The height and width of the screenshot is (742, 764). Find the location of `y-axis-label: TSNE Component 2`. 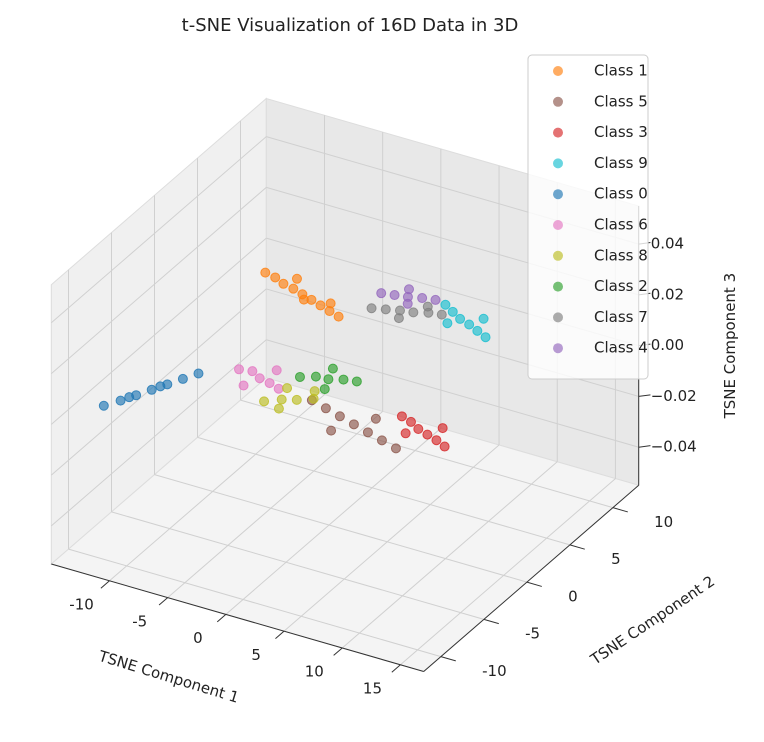

y-axis-label: TSNE Component 2 is located at coordinates (652, 620).